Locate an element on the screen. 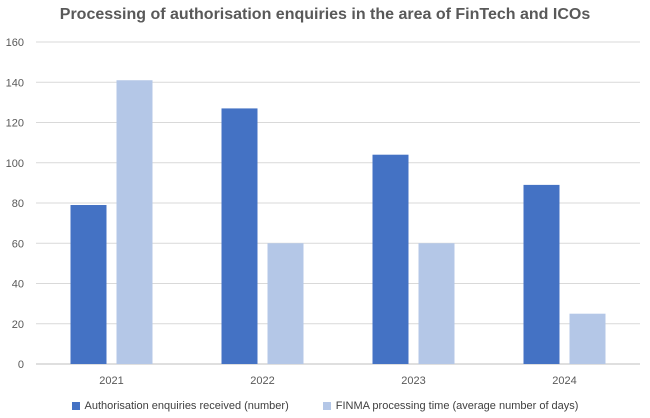 Image resolution: width=650 pixels, height=418 pixels. legend-swatch-enquiries is located at coordinates (75, 406).